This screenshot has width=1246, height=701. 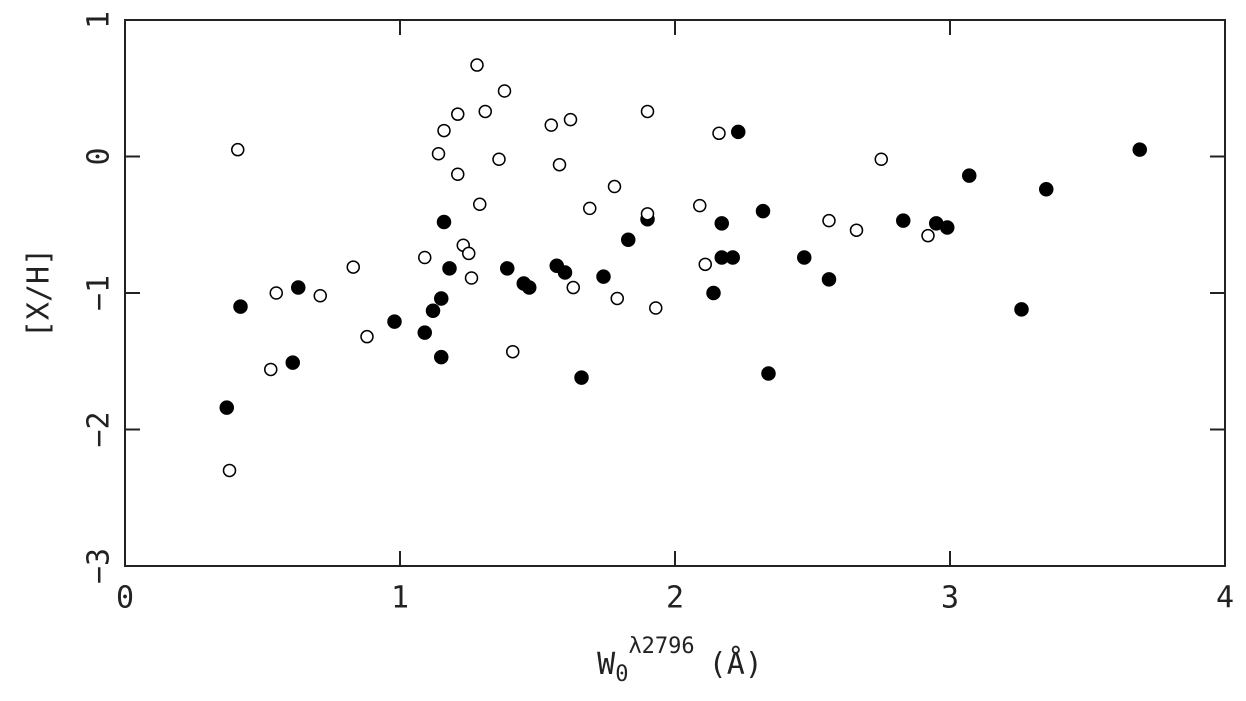 I want to click on x-tick-label: 3, so click(x=950, y=598).